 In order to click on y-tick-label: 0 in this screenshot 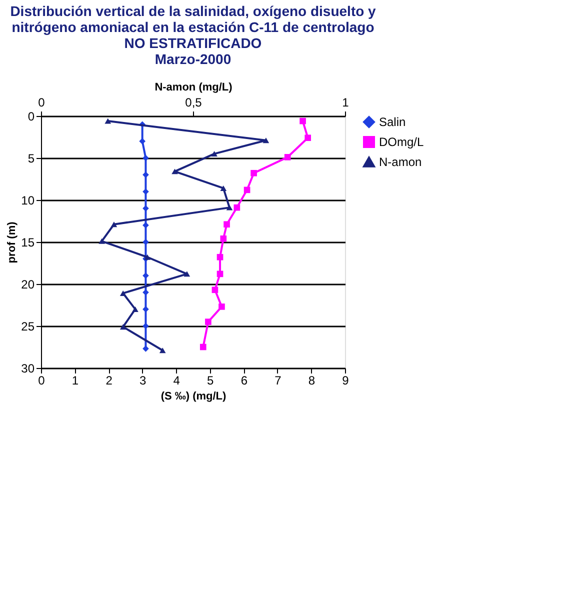, I will do `click(31, 117)`.